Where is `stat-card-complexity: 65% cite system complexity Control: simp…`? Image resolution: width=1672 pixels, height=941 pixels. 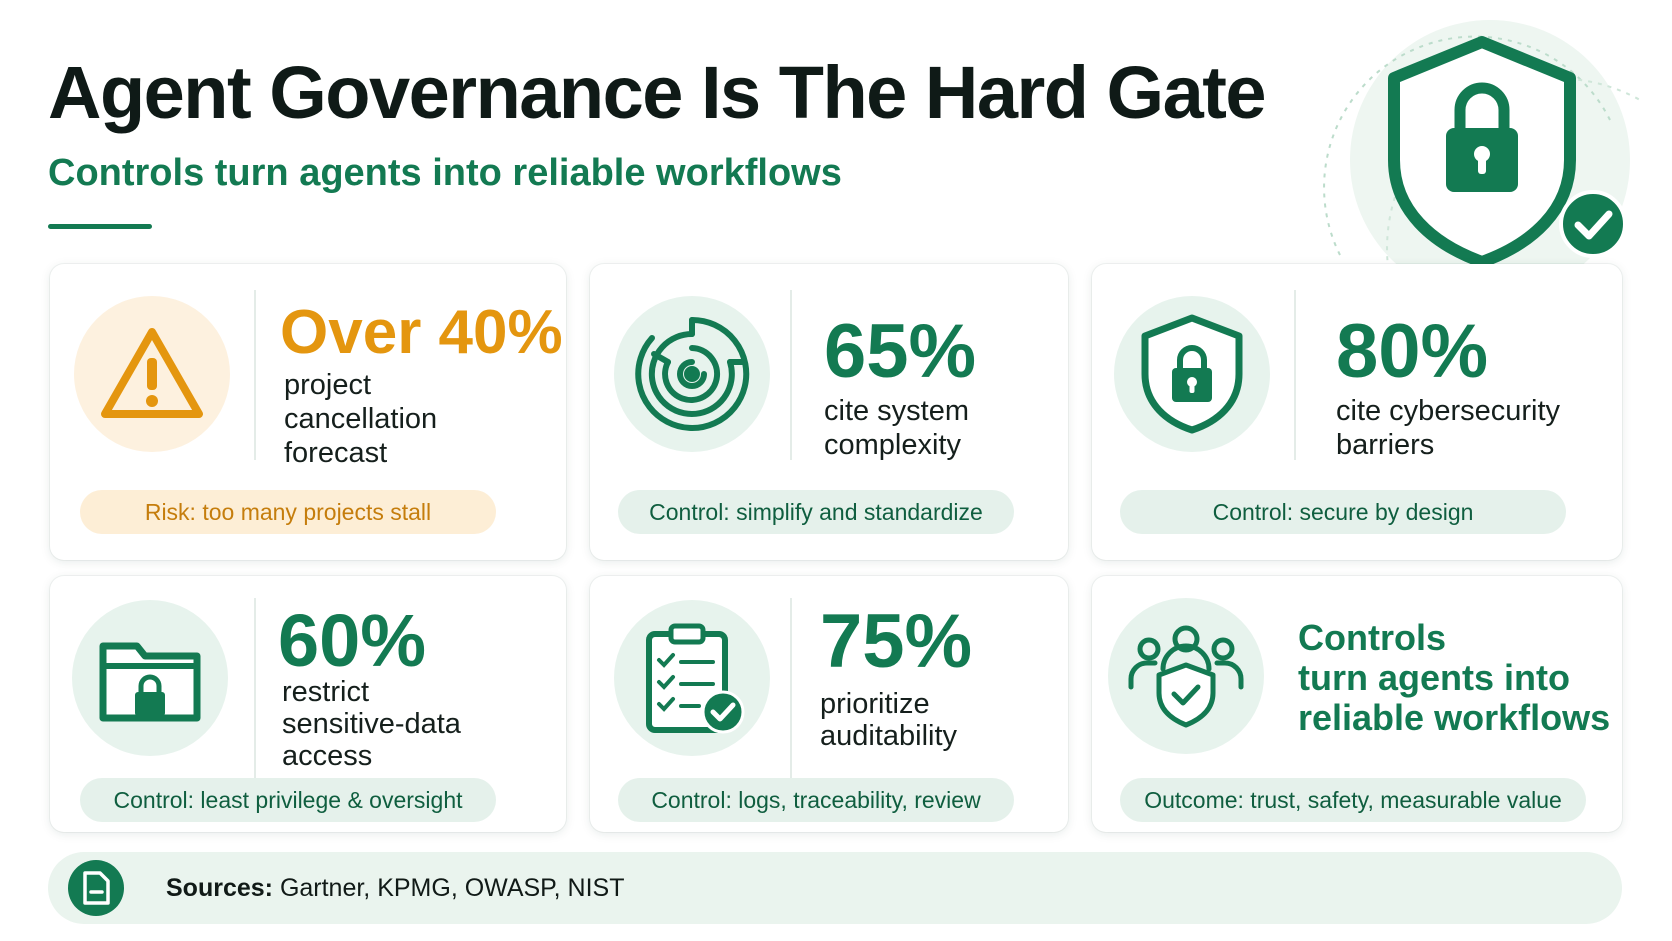
stat-card-complexity: 65% cite system complexity Control: simp… is located at coordinates (829, 412).